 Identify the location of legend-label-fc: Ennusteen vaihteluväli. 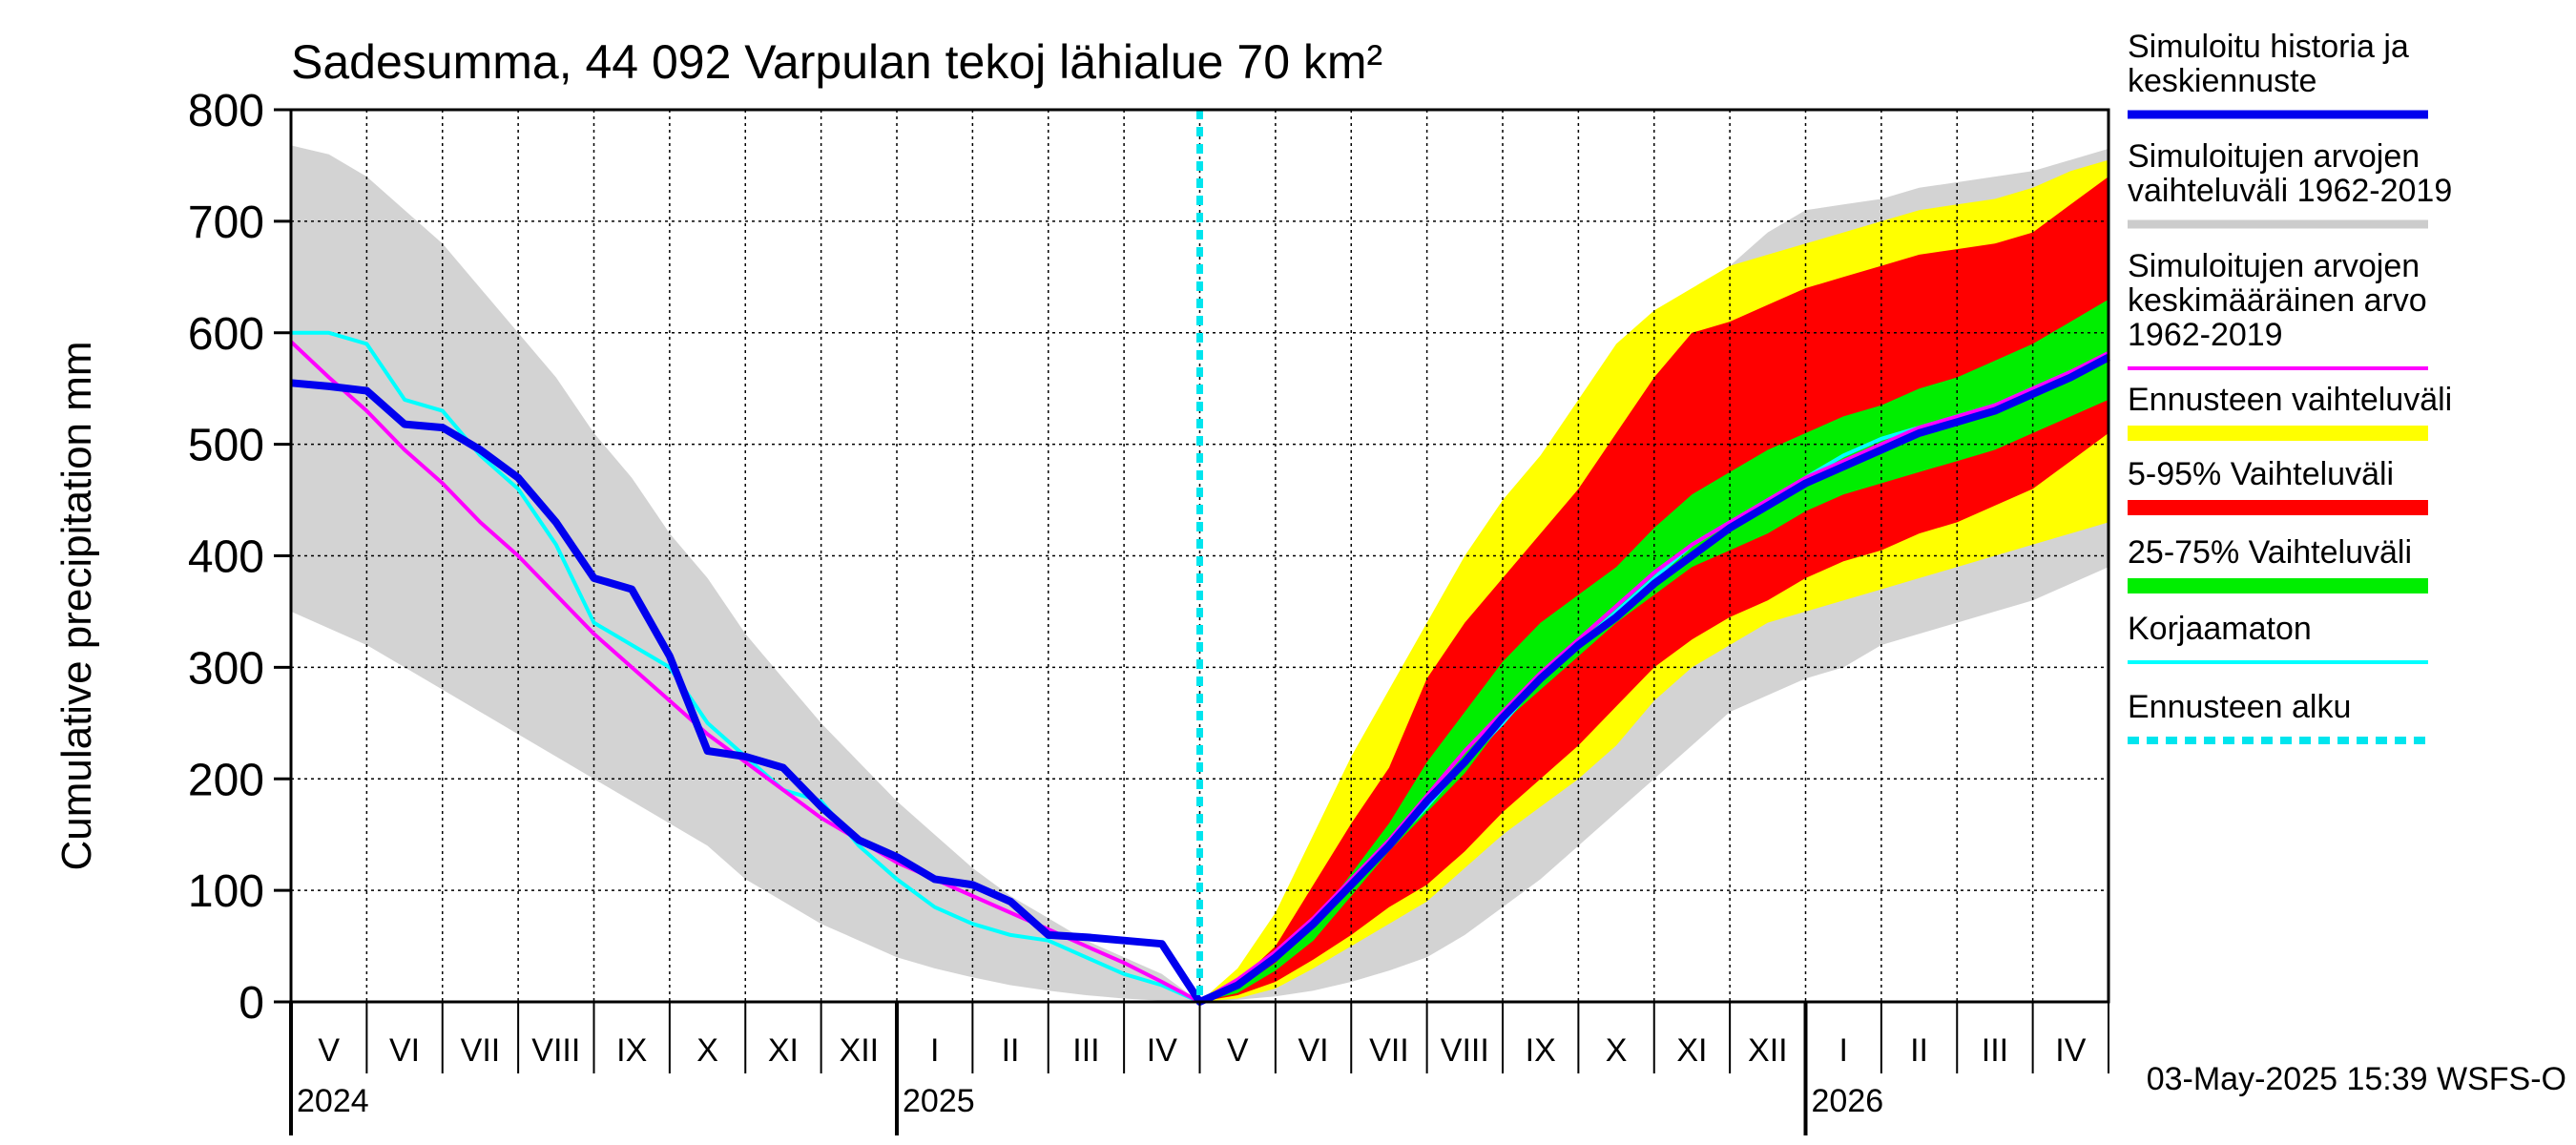
(2290, 400).